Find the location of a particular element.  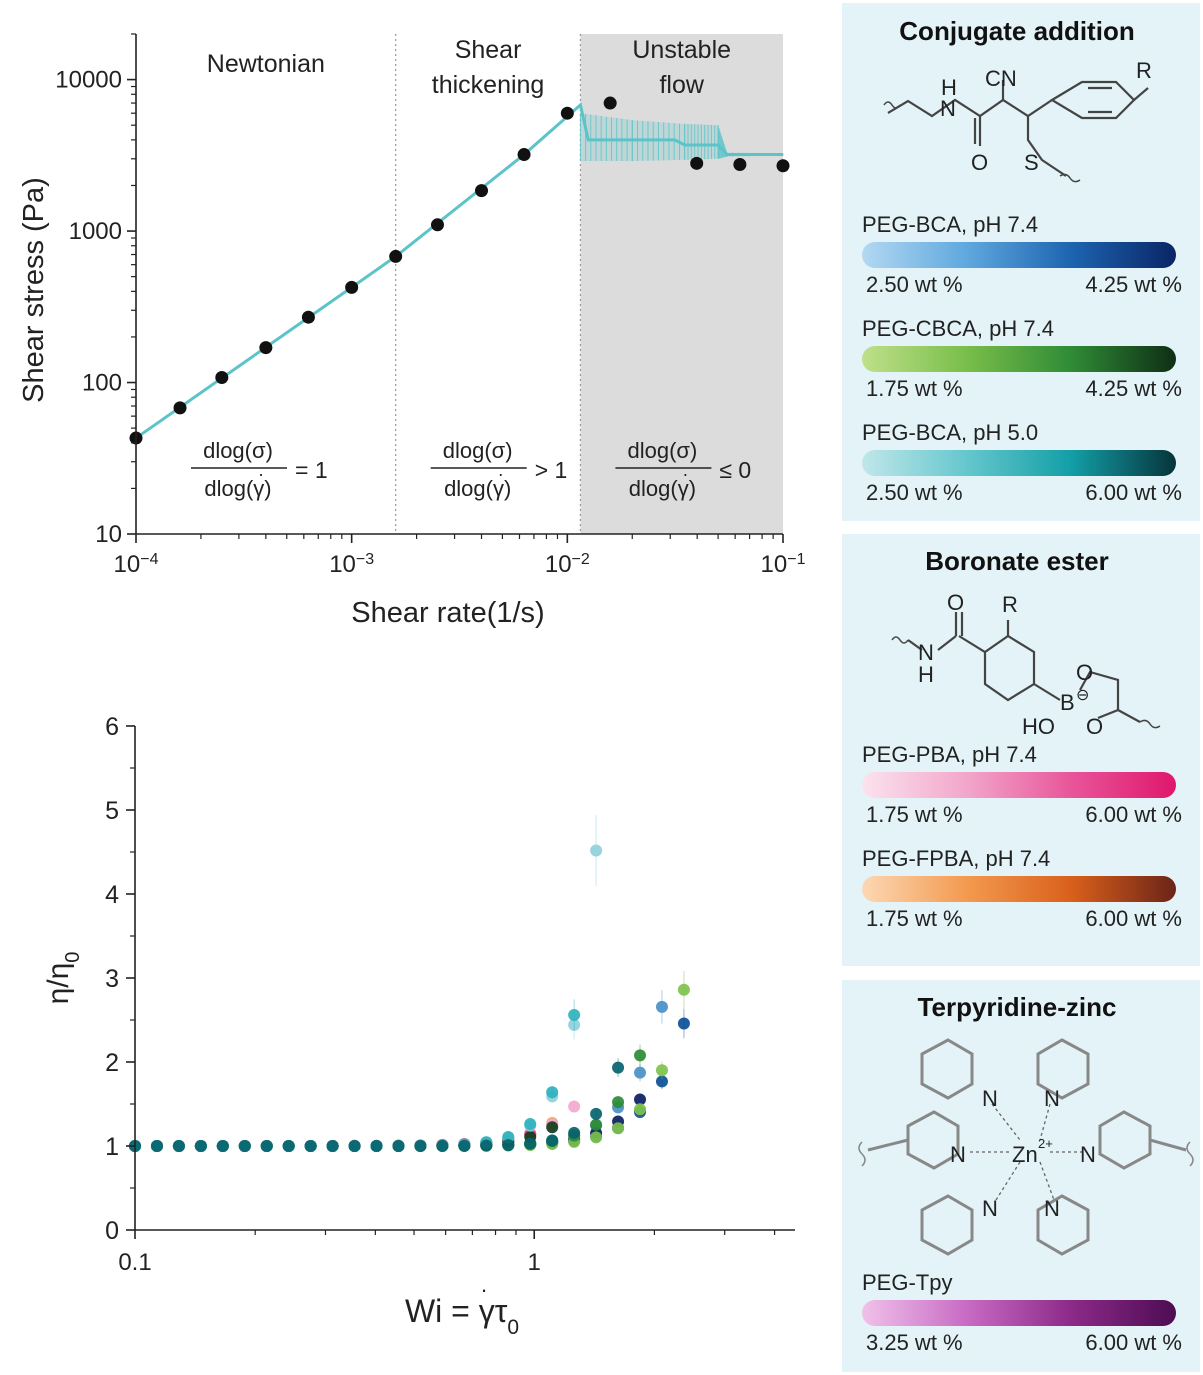

criterion-relation: ≤ 0 is located at coordinates (735, 470).